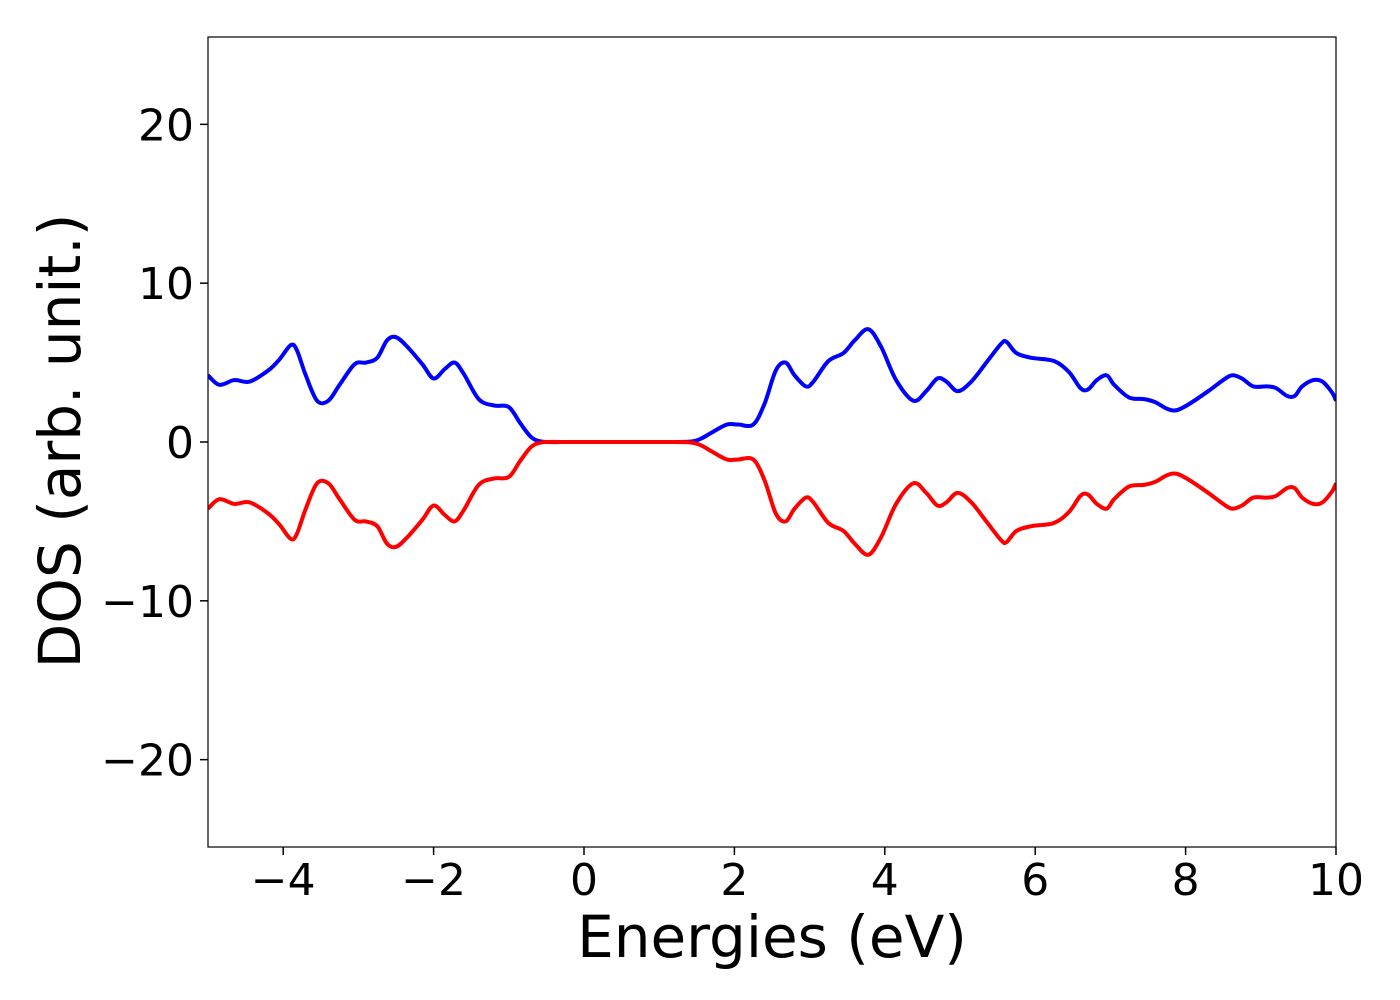  I want to click on series-line-blue, so click(772, 386).